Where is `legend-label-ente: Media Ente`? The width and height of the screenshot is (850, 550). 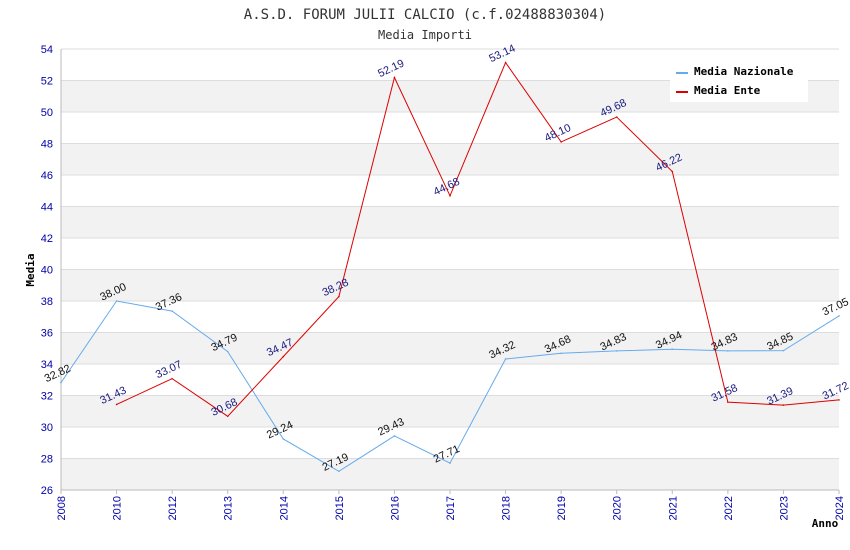 legend-label-ente: Media Ente is located at coordinates (727, 90).